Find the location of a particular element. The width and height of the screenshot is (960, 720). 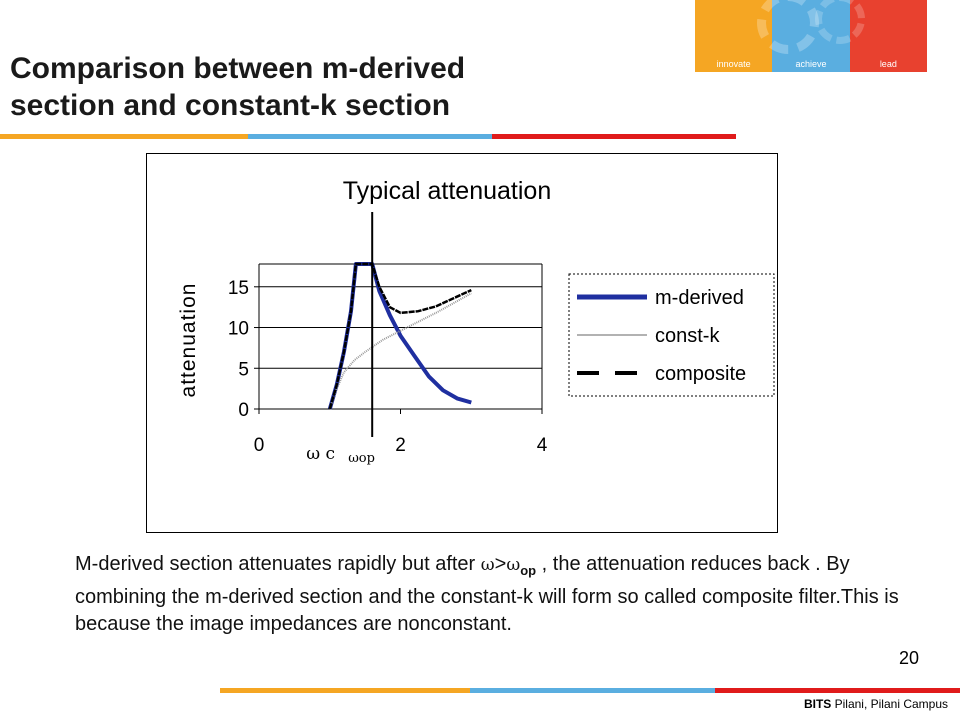

chart-title: Typical attenuation is located at coordinates (447, 191).